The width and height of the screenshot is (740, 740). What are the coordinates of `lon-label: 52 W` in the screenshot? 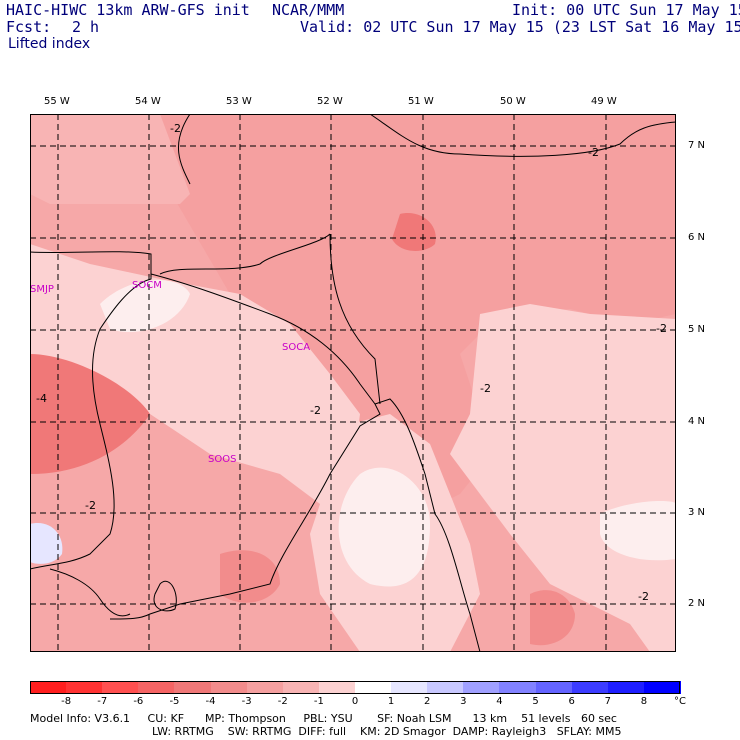 It's located at (330, 101).